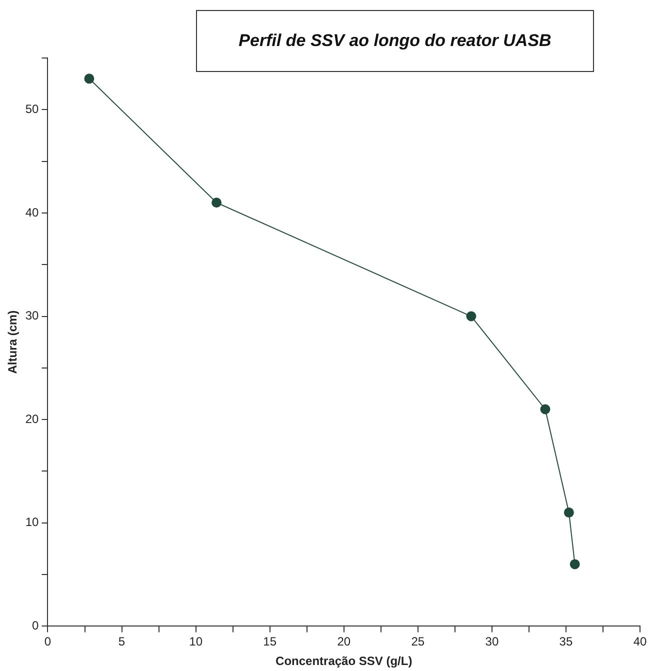 The image size is (654, 671). Describe the element at coordinates (640, 641) in the screenshot. I see `x-tick-label: 40` at that location.